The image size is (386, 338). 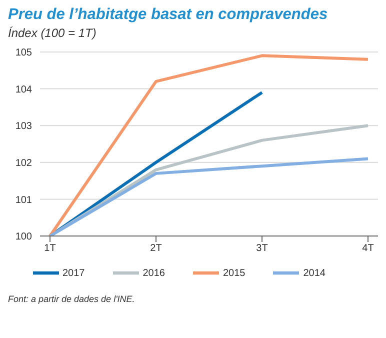 I want to click on legend-label: 2017, so click(x=73, y=273).